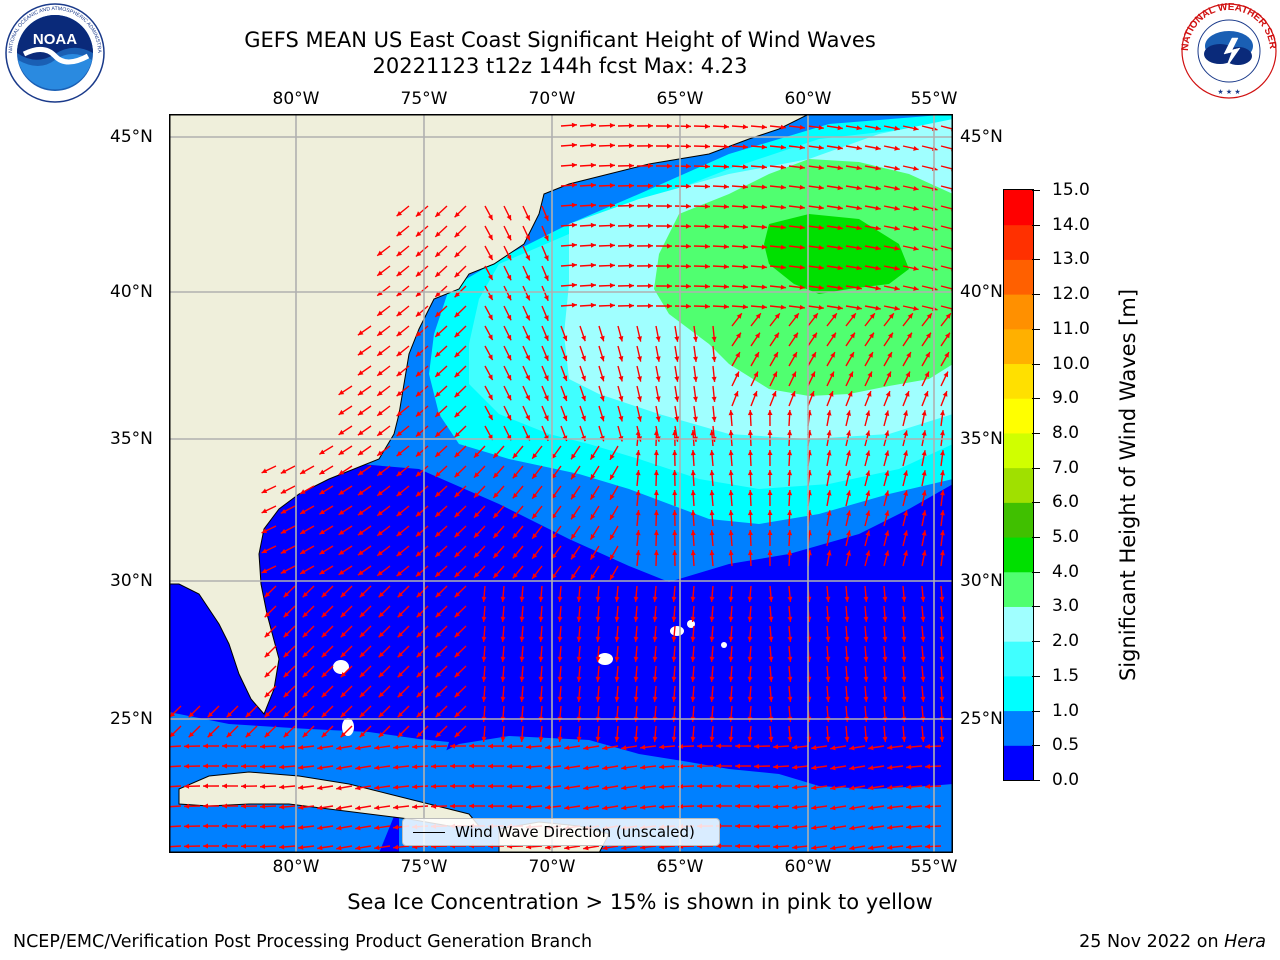 The height and width of the screenshot is (960, 1280). Describe the element at coordinates (934, 867) in the screenshot. I see `lon-label-bottom: 55°W` at that location.